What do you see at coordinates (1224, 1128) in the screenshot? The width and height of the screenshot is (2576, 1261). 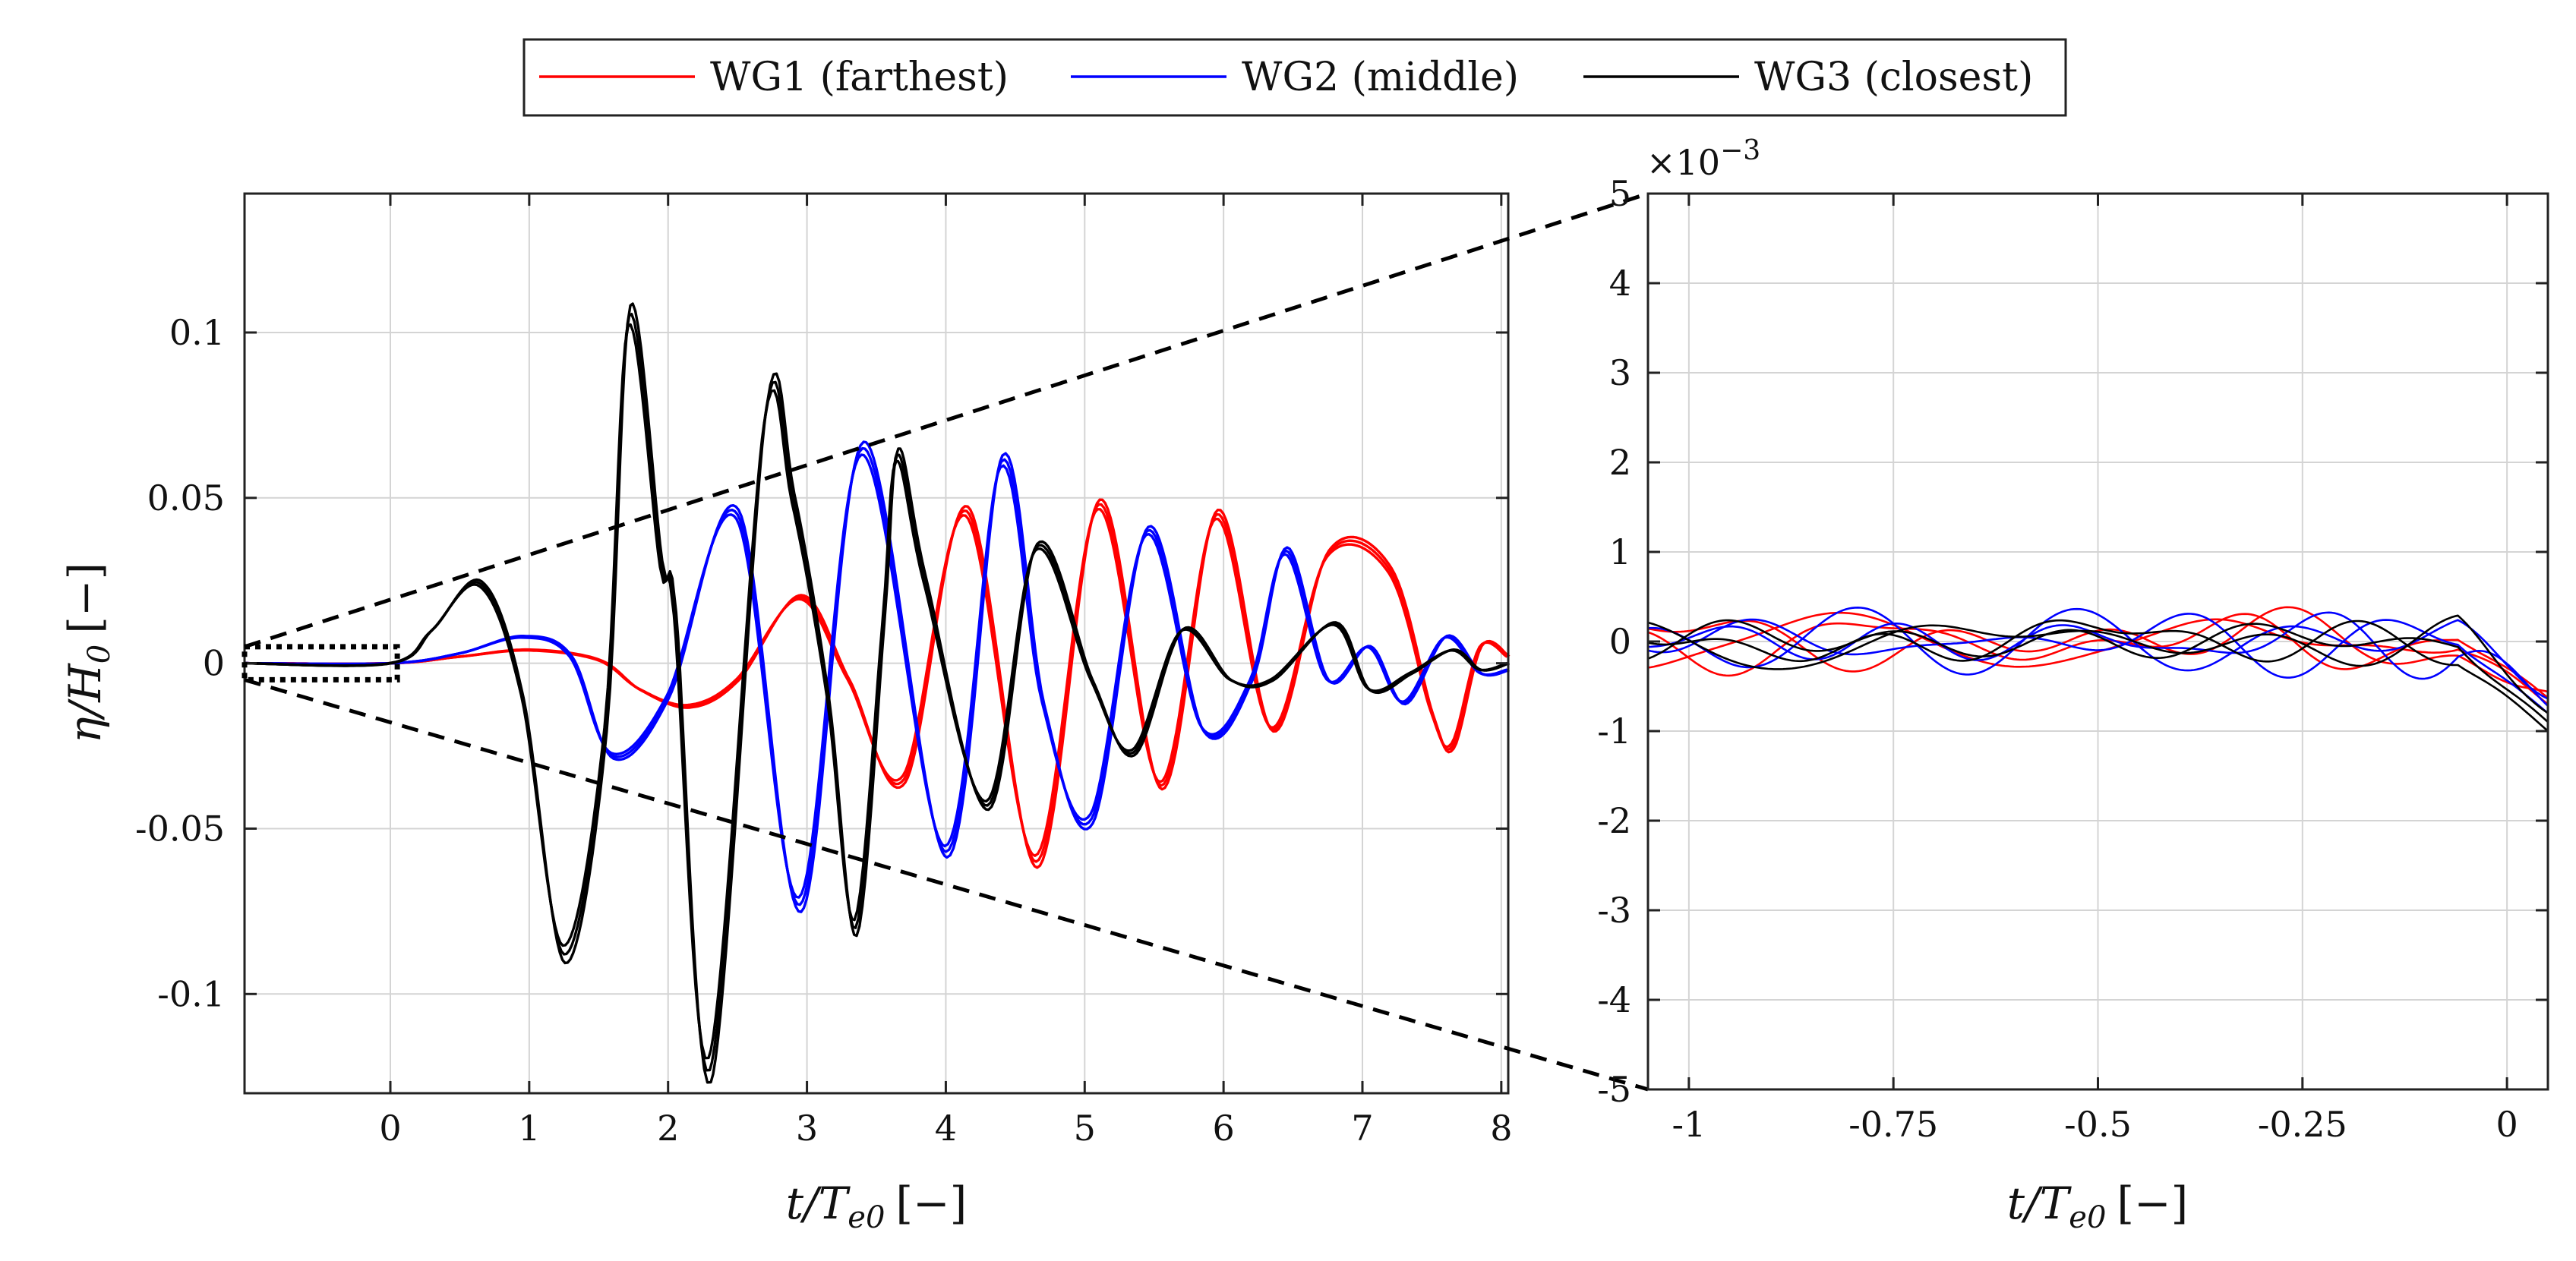 I see `main-x-tick-label: 6` at bounding box center [1224, 1128].